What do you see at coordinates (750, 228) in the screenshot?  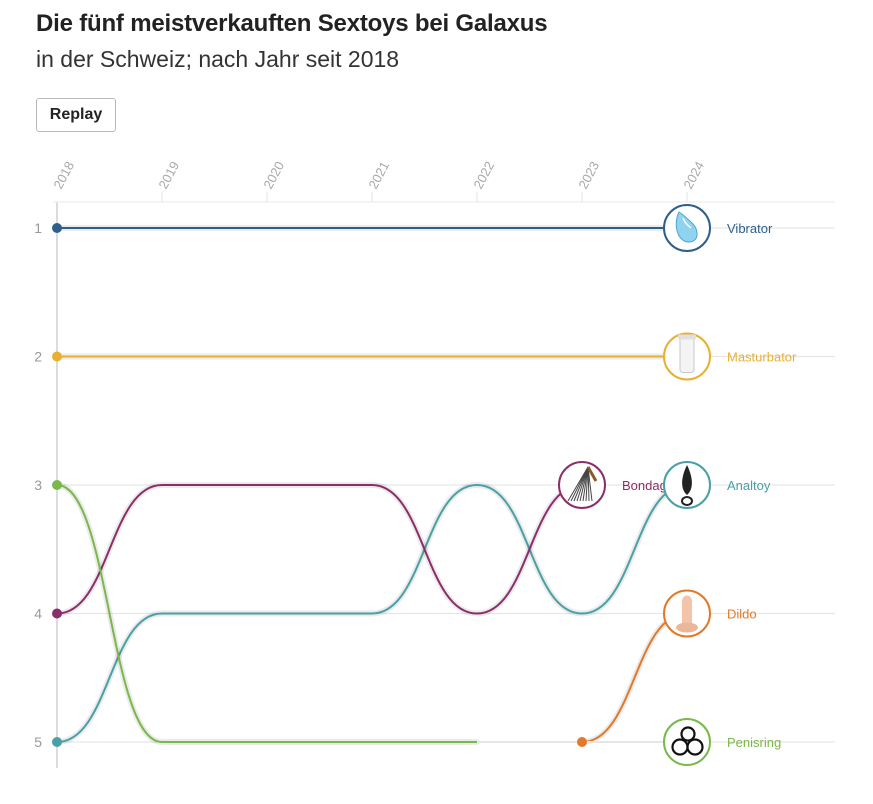 I see `series-label: Vibrator` at bounding box center [750, 228].